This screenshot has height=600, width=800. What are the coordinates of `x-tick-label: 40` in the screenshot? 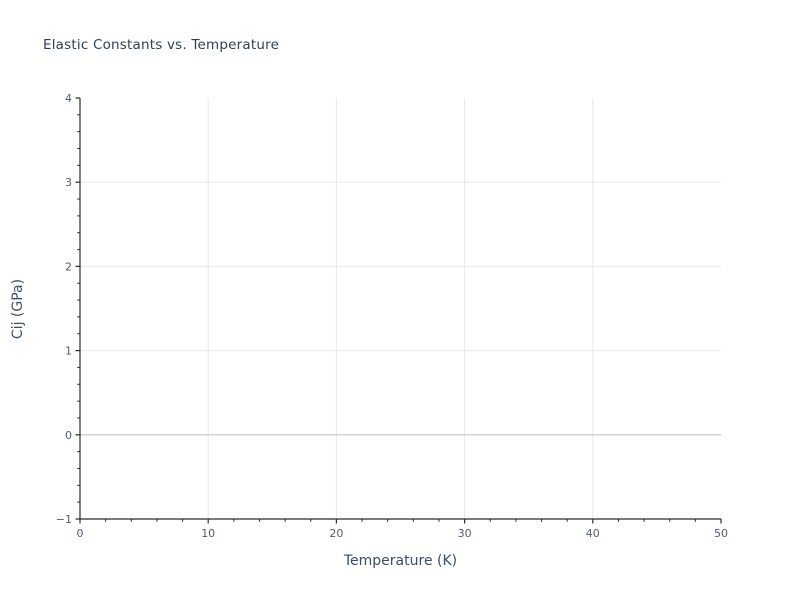 It's located at (593, 533).